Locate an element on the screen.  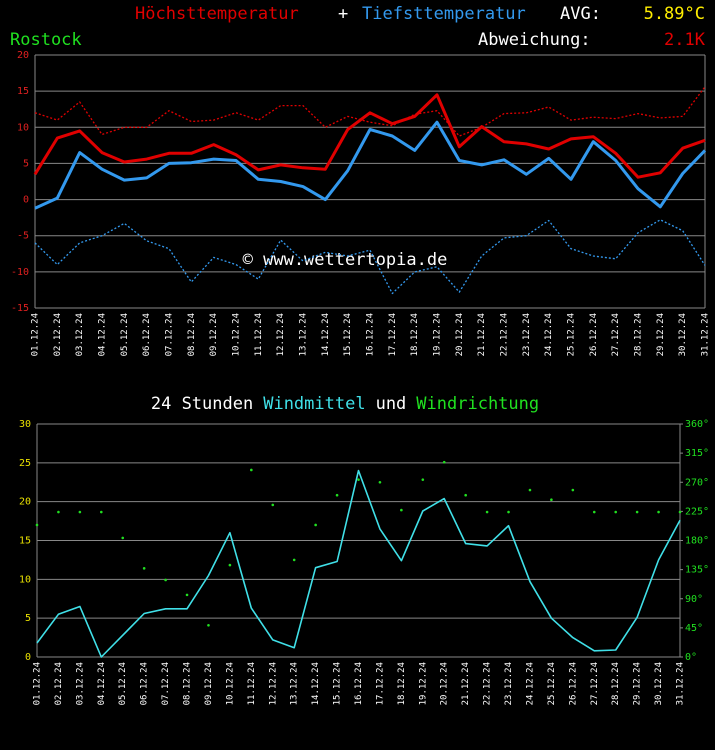
y2-tick-label: 45° is located at coordinates (694, 628).